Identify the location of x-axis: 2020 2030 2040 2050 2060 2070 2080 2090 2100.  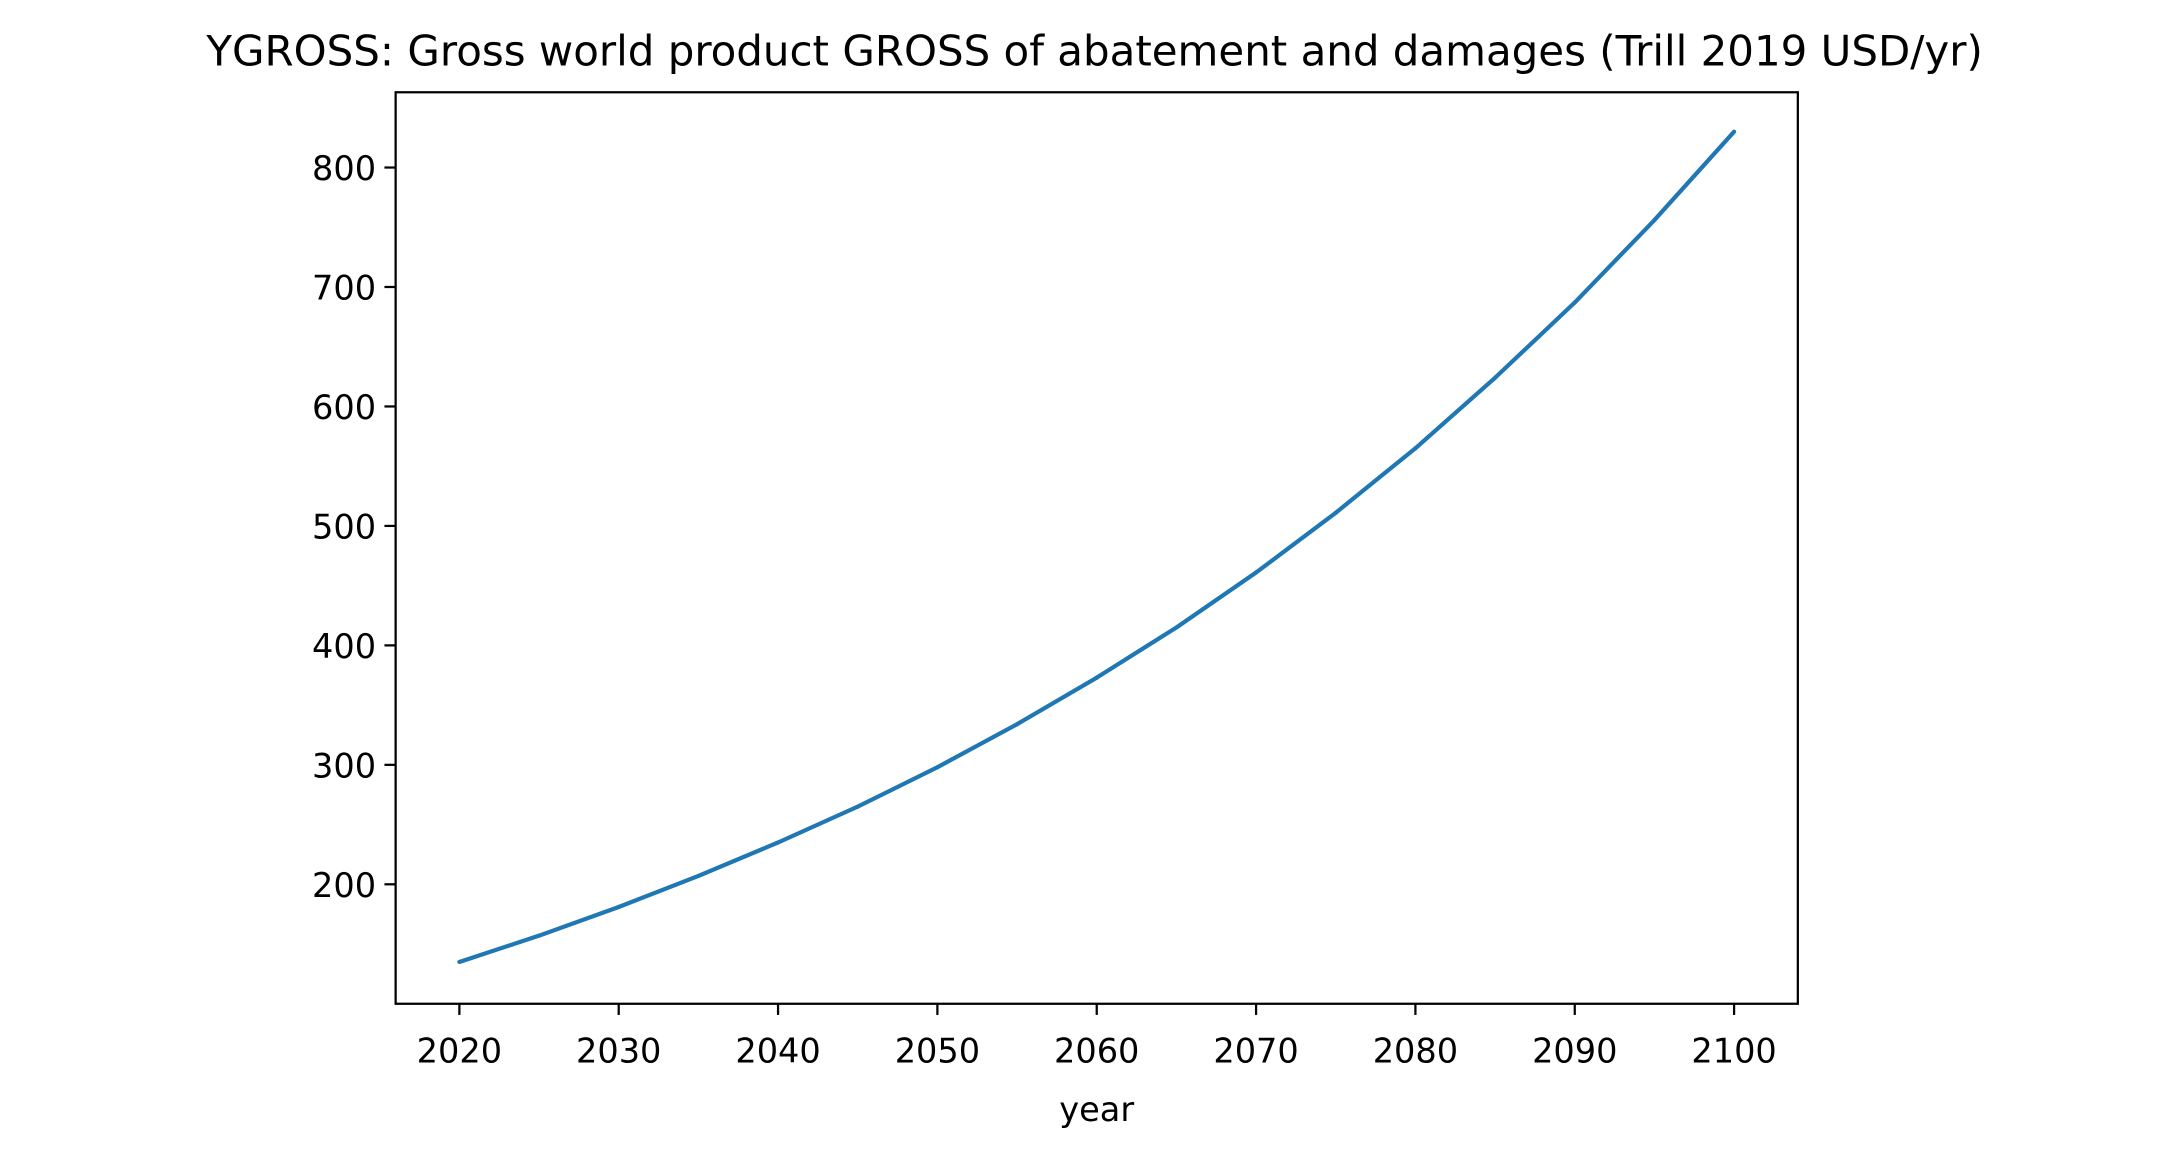
(1097, 1036).